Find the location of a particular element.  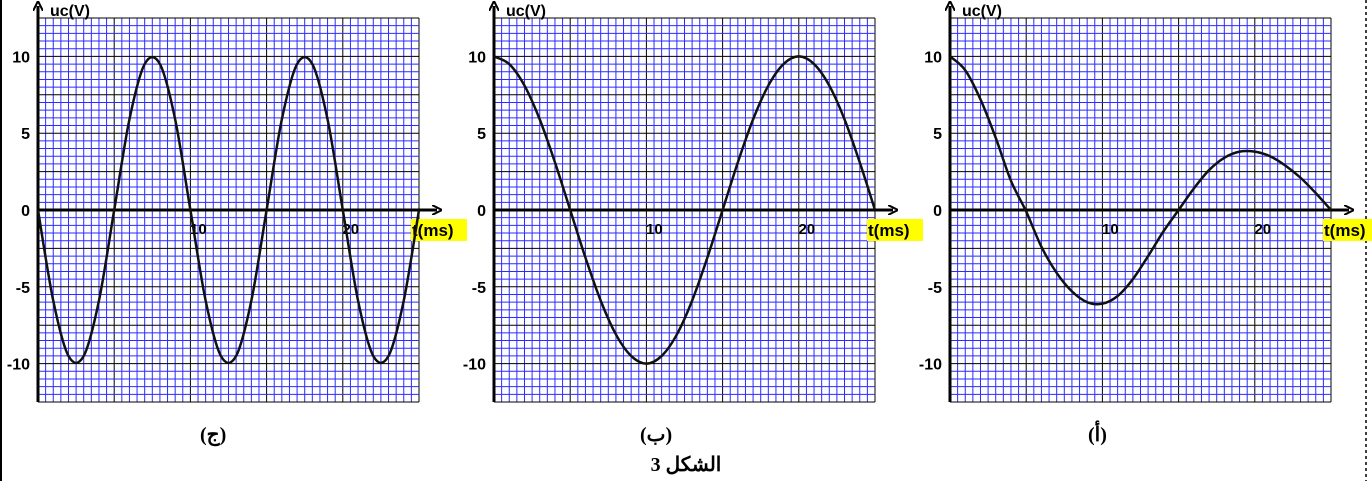

chart-caption-alif: (أ) is located at coordinates (1097, 435).